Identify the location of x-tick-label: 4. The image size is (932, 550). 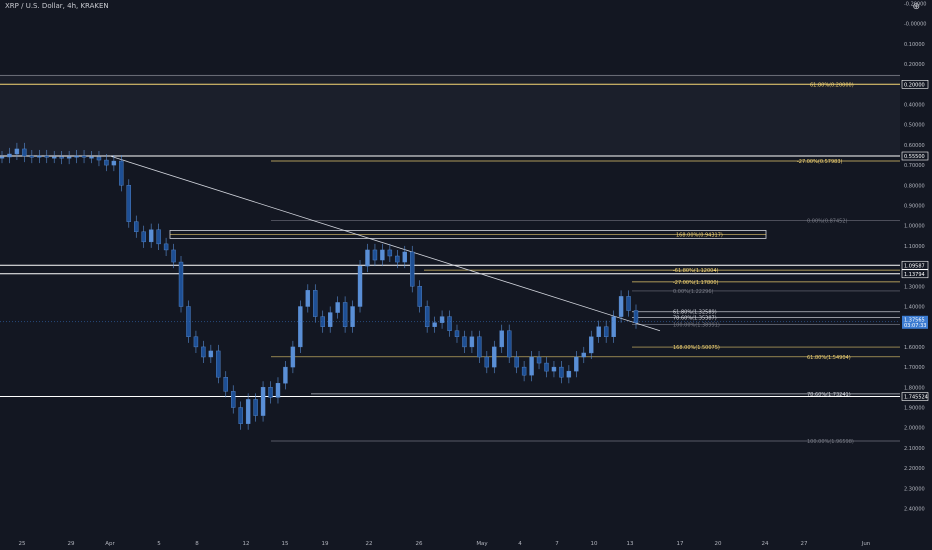
(520, 544).